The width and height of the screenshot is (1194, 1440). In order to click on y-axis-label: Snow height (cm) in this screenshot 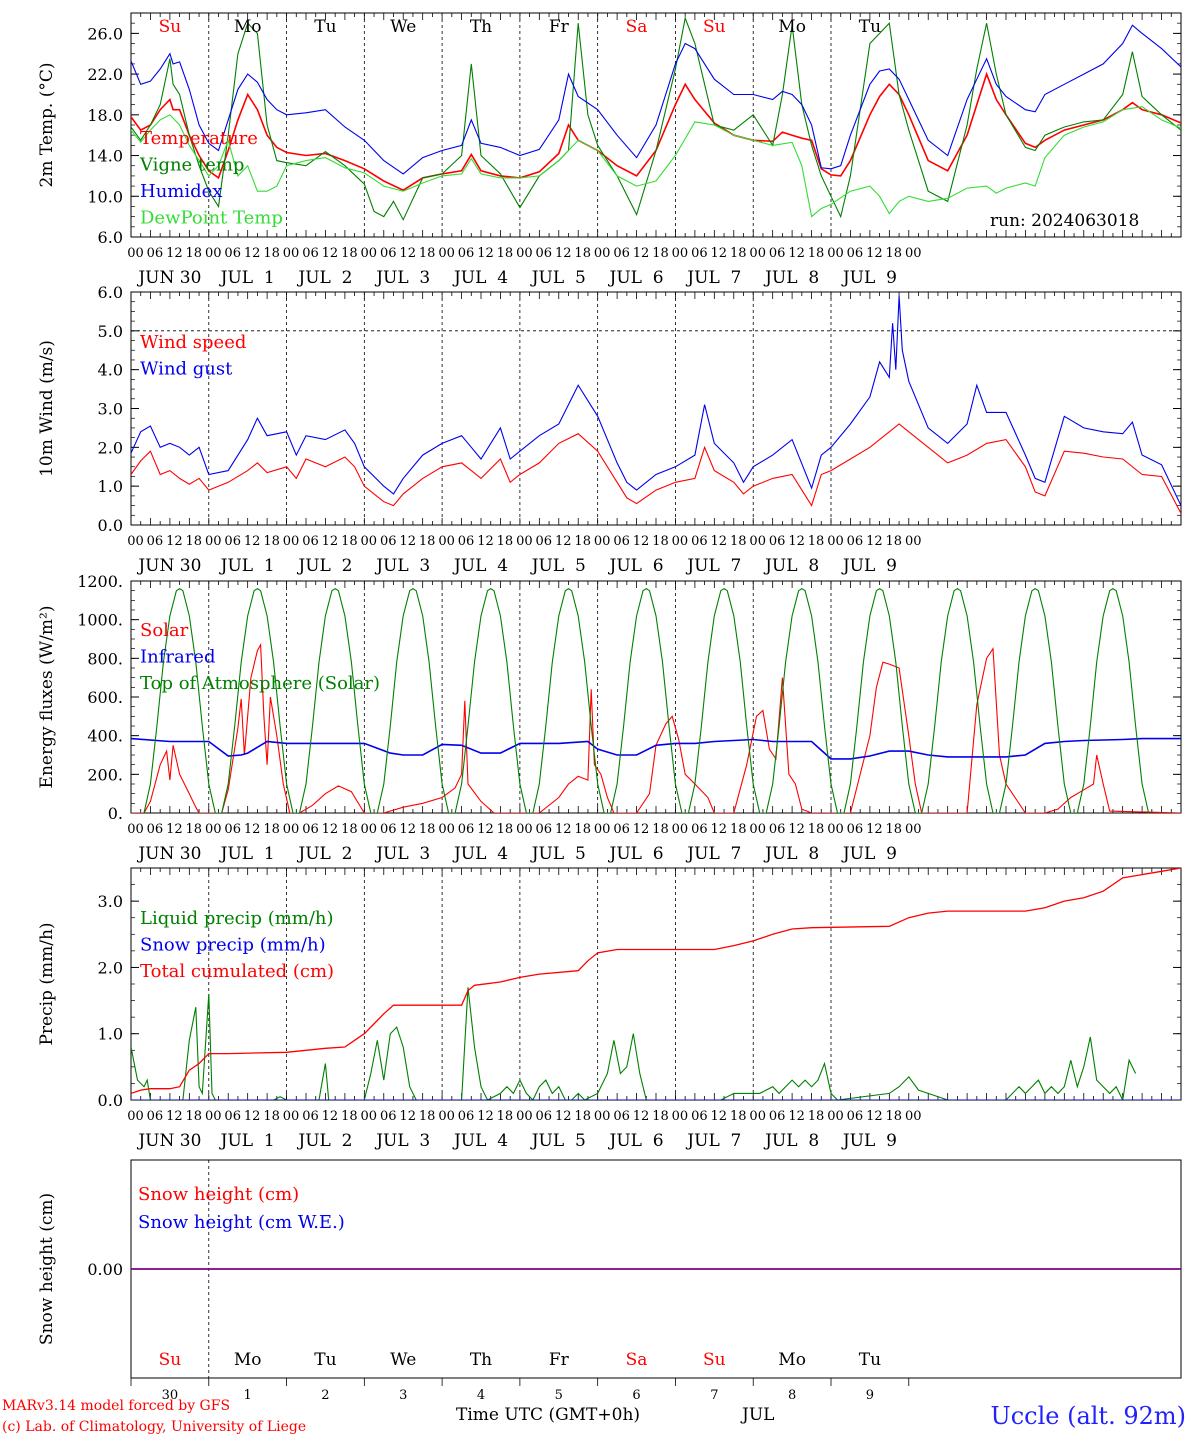, I will do `click(47, 1269)`.